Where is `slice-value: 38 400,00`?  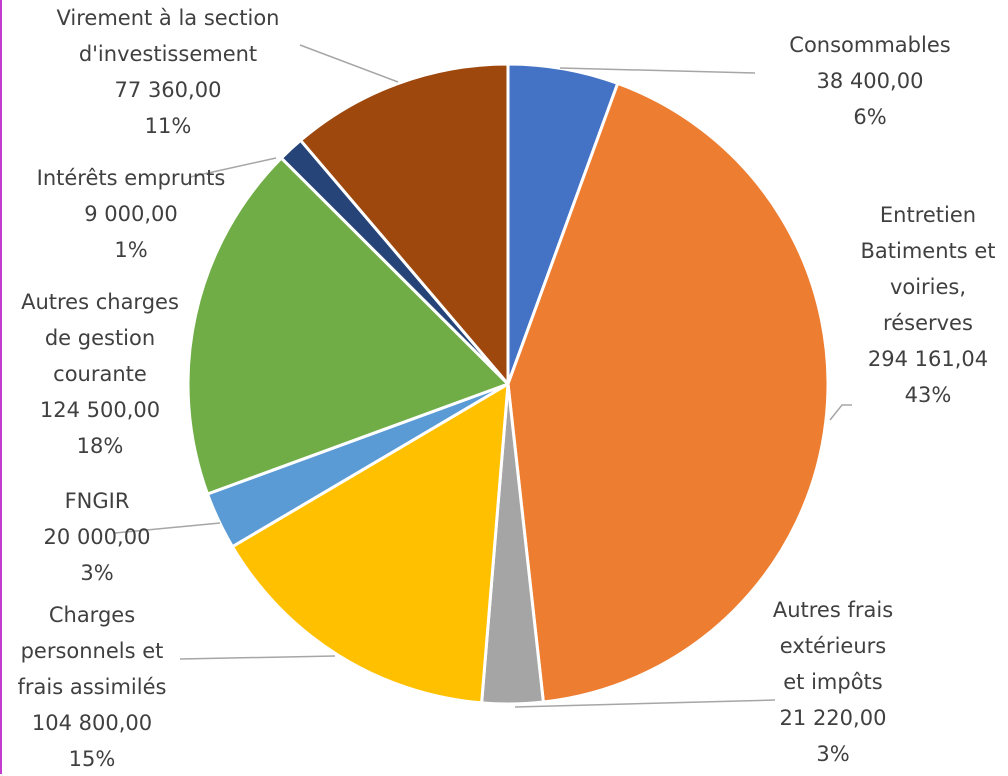 slice-value: 38 400,00 is located at coordinates (870, 81).